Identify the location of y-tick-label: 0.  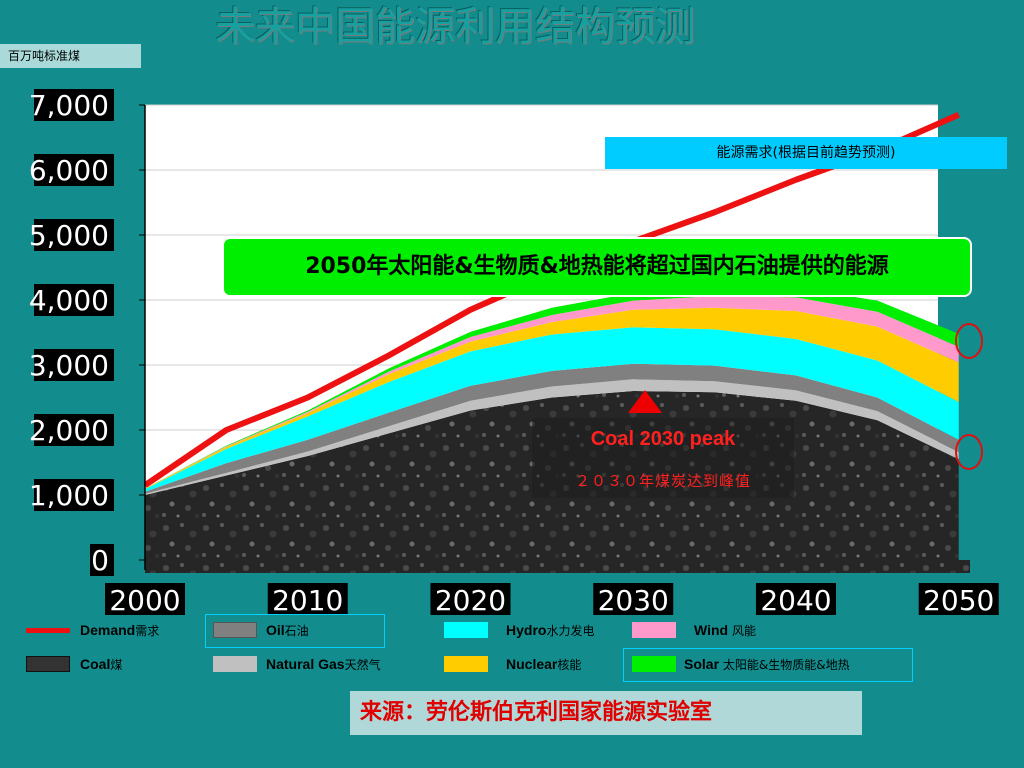
(100, 560).